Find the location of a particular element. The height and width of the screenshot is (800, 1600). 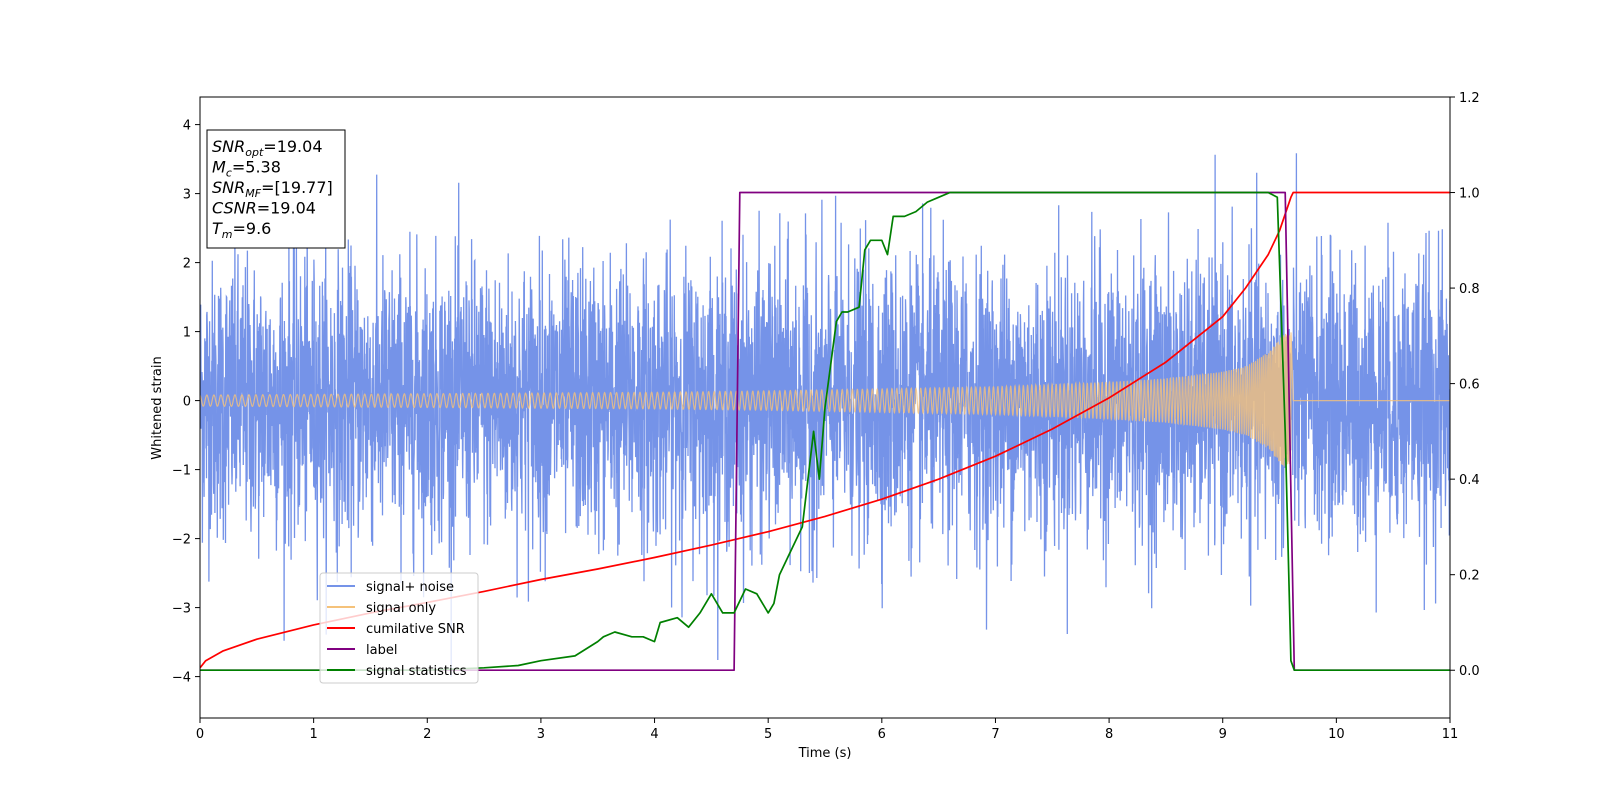

legend-entry: label is located at coordinates (381, 650).